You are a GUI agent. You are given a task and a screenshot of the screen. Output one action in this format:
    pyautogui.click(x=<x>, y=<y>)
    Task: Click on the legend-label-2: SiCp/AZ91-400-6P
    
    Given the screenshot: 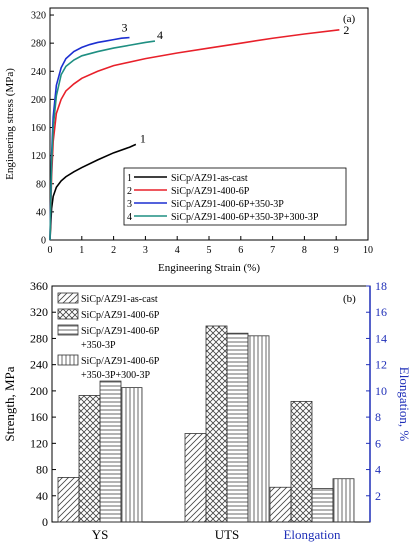 What is the action you would take?
    pyautogui.click(x=210, y=191)
    